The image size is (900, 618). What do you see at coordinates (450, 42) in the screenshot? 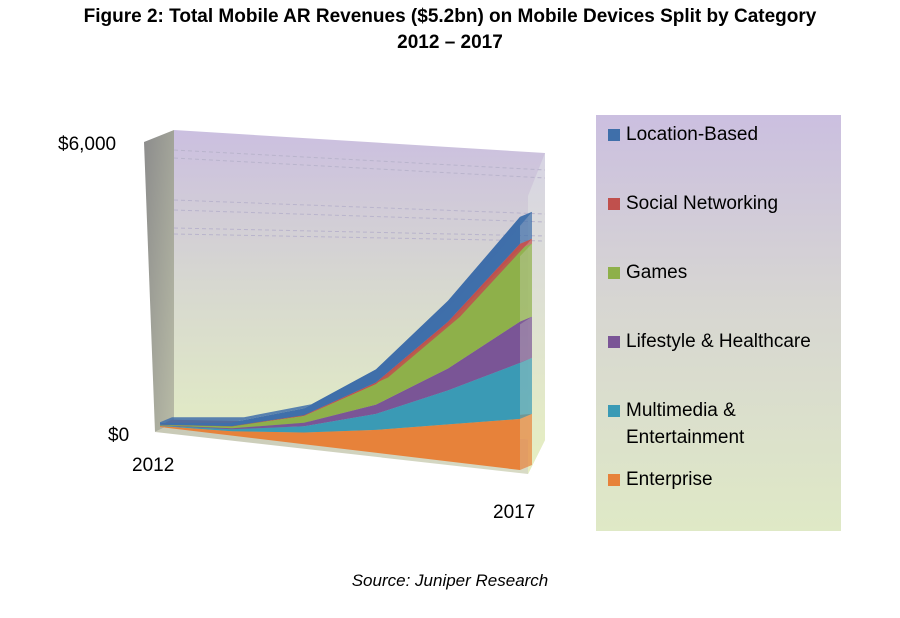
I see `chart-title-line-2: 2012 – 2017` at bounding box center [450, 42].